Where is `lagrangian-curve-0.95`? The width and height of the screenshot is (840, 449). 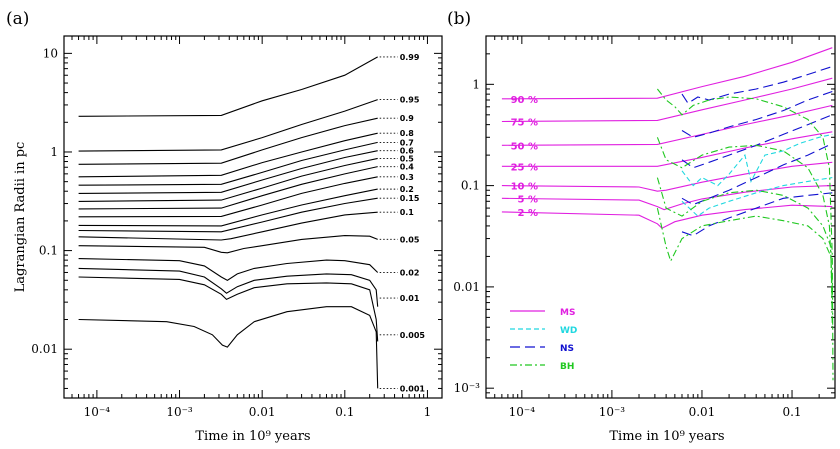
lagrangian-curve-0.95 is located at coordinates (228, 125).